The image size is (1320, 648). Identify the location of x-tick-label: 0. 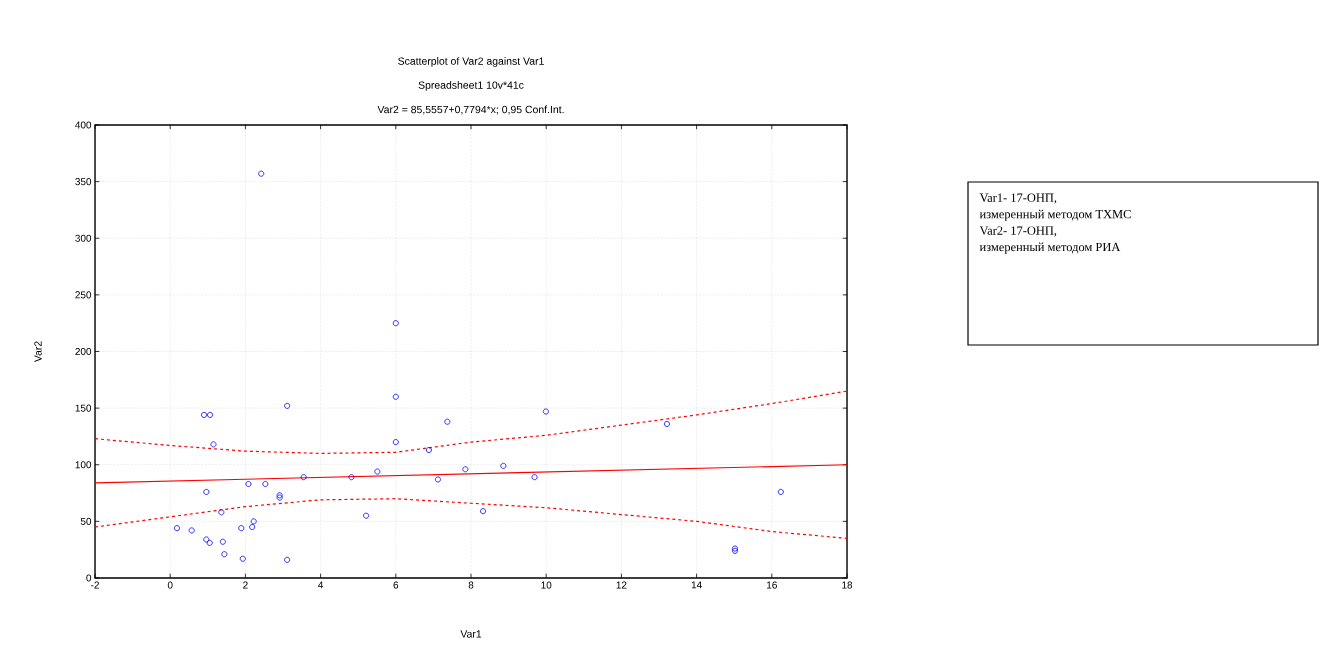
(170, 585).